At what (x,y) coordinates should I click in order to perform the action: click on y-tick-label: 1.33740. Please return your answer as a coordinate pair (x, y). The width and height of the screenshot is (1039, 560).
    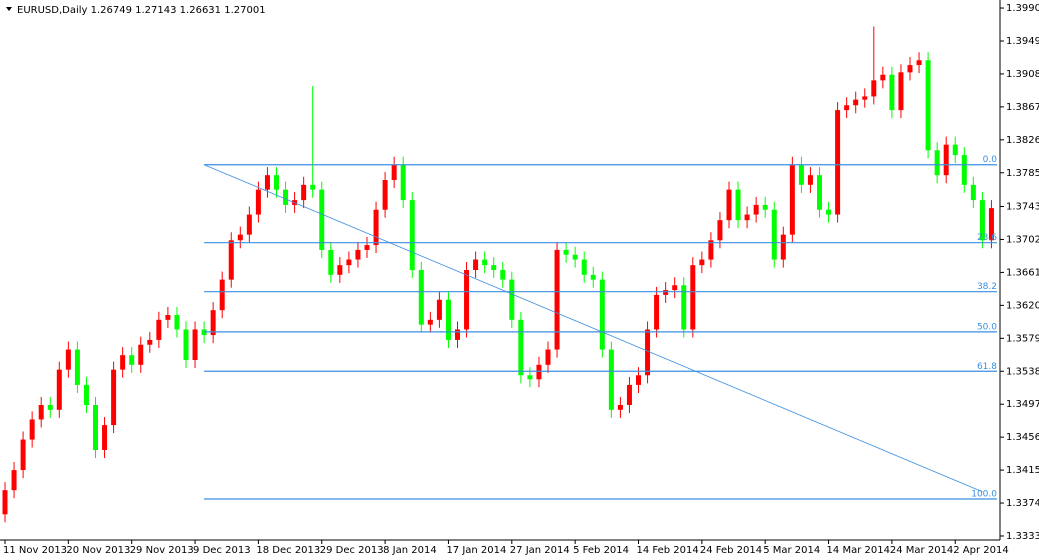
    Looking at the image, I should click on (1022, 503).